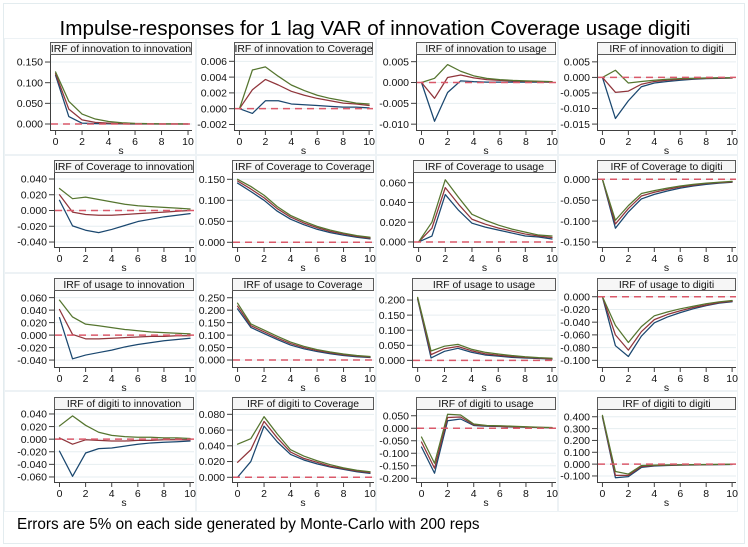 The height and width of the screenshot is (547, 748). I want to click on panel-title: IRF of digiti to innovation, so click(124, 404).